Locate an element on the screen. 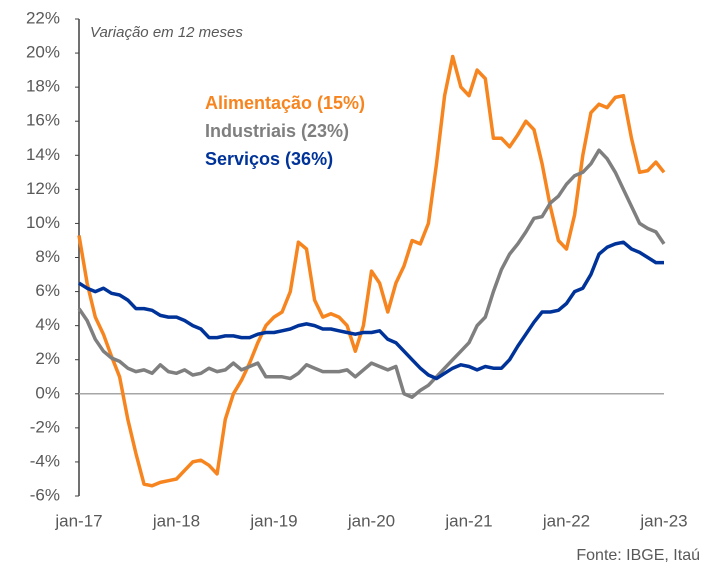 This screenshot has width=708, height=572. y-tick-label: 18% is located at coordinates (43, 86).